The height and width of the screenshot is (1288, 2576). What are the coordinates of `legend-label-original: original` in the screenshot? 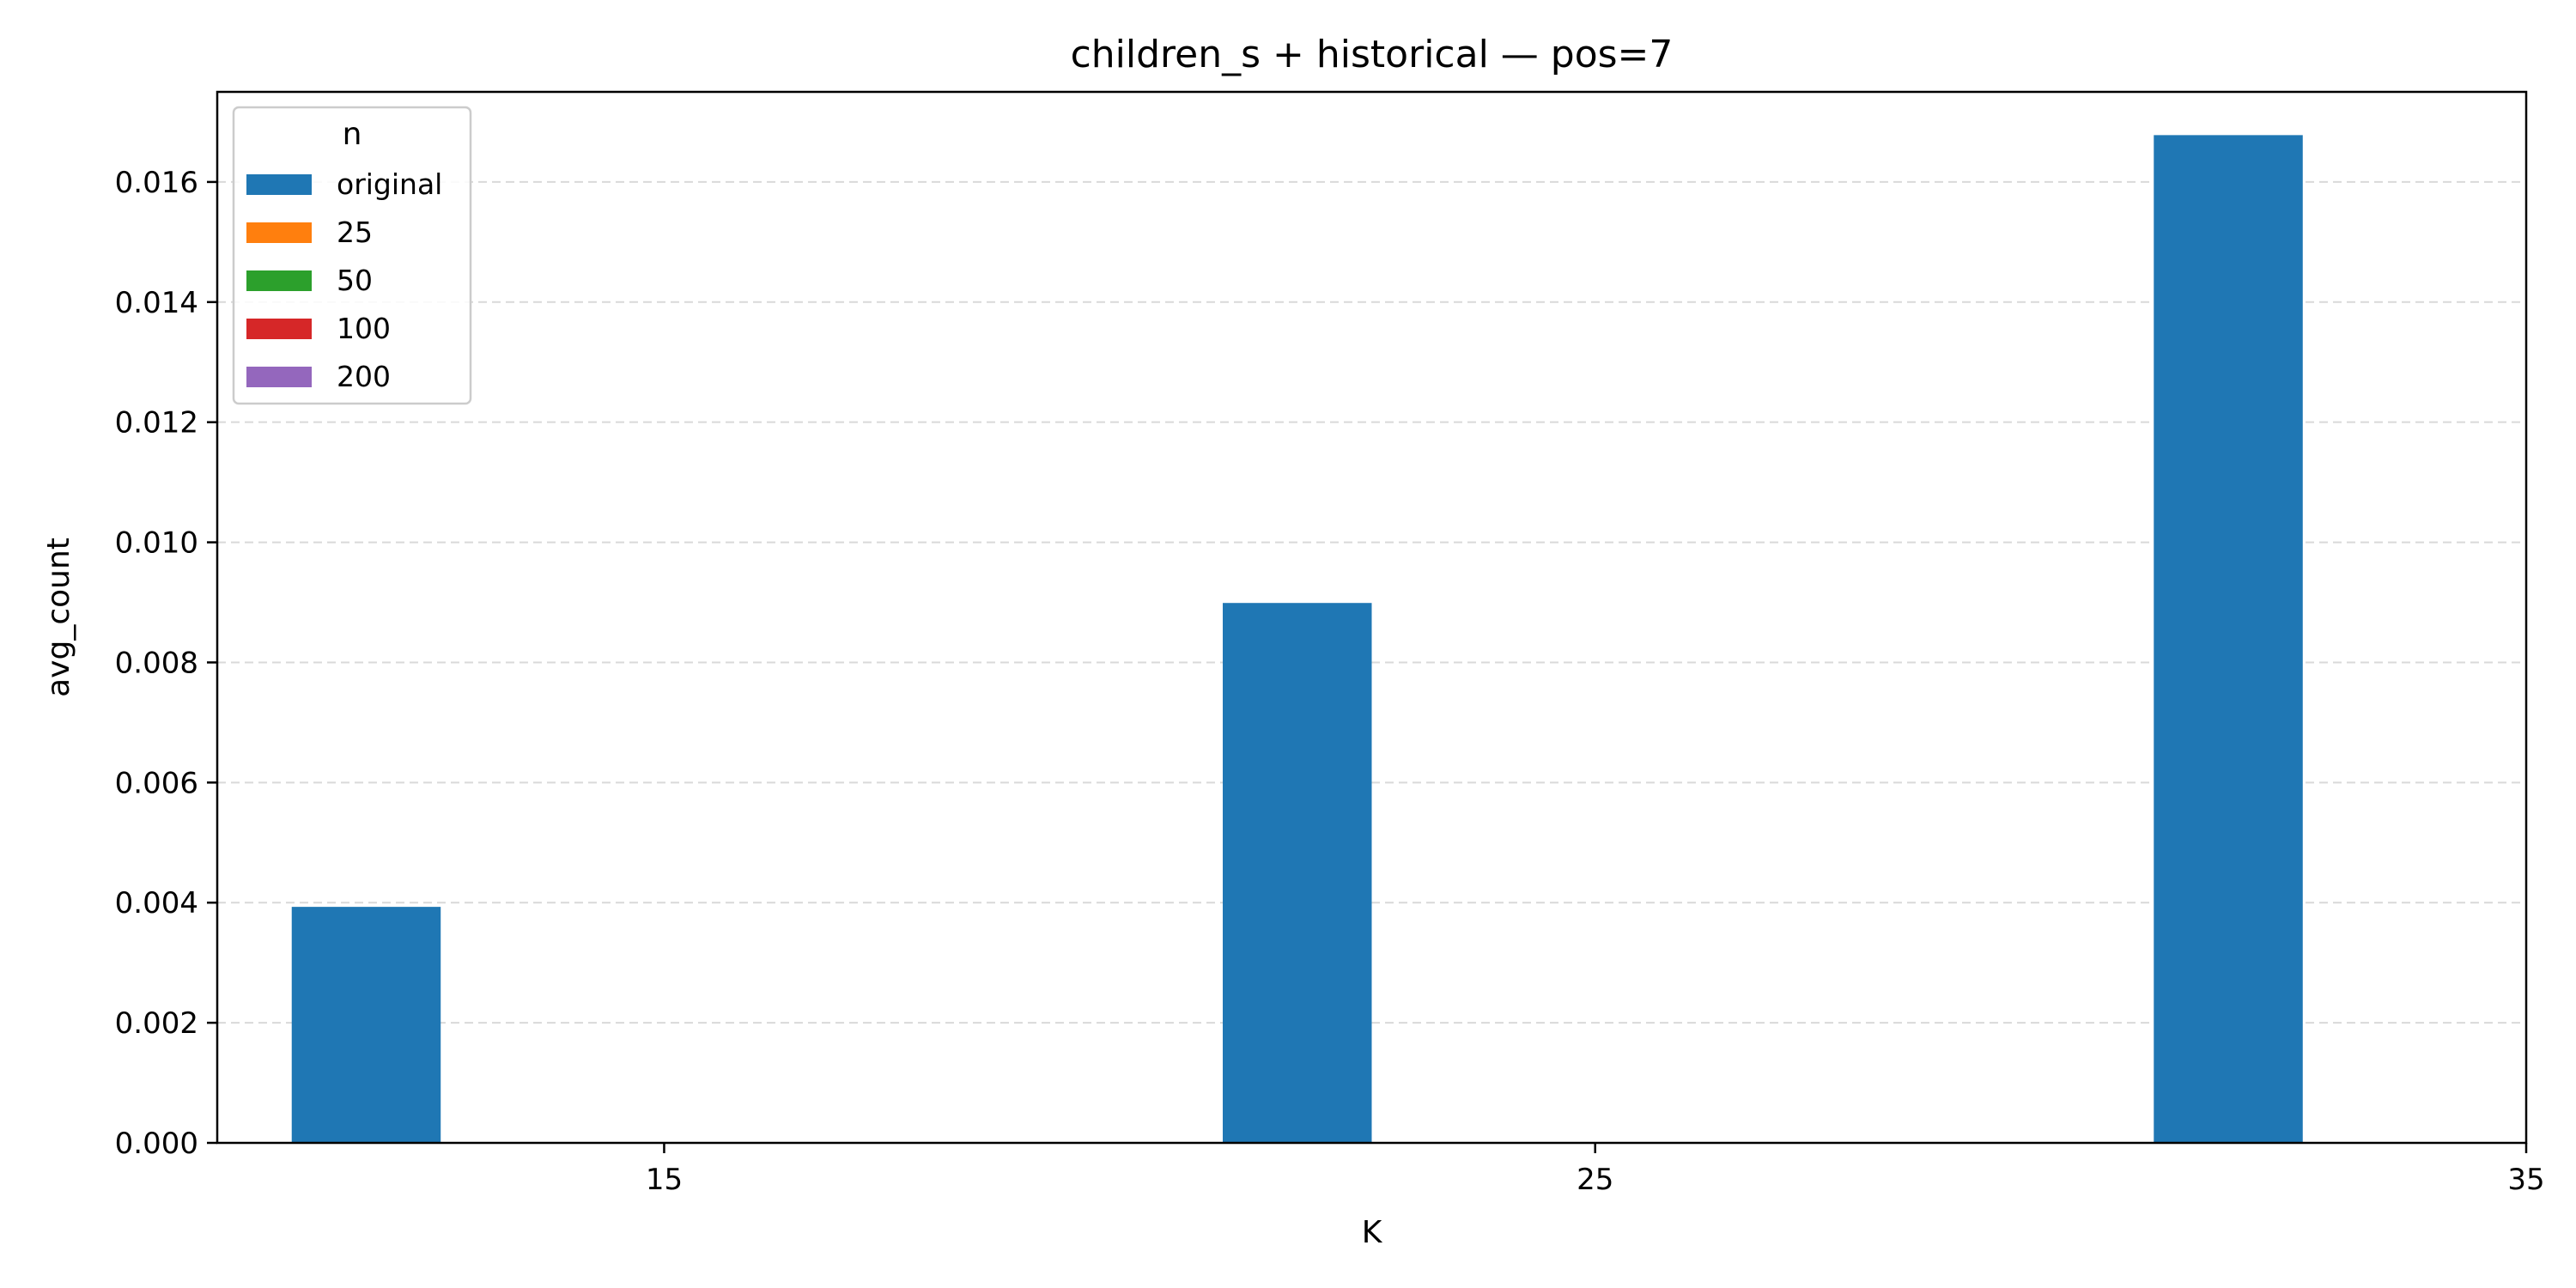 It's located at (389, 184).